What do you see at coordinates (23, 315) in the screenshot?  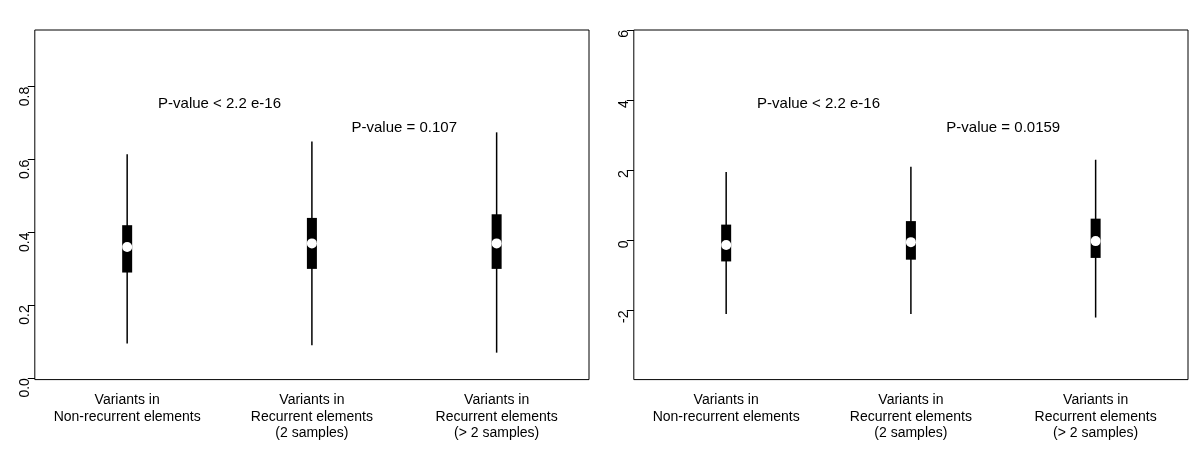 I see `y-tick-label: 0.2` at bounding box center [23, 315].